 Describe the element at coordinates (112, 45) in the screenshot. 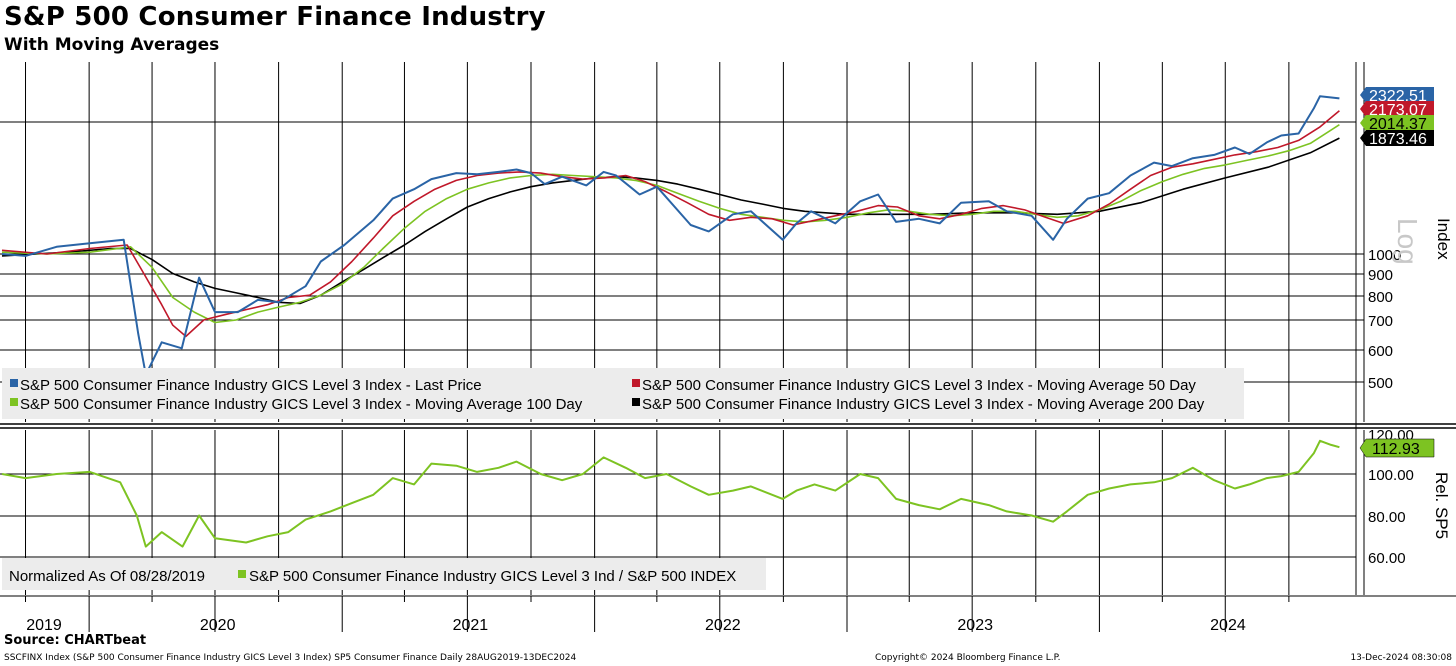

I see `chart-subtitle: With Moving Averages` at that location.